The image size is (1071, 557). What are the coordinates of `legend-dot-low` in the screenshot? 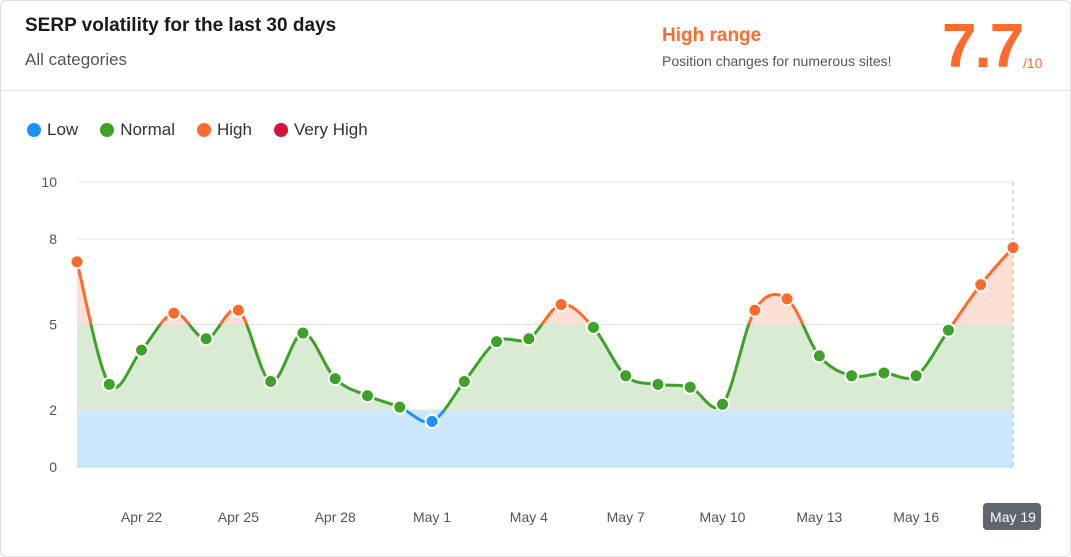 It's located at (34, 130).